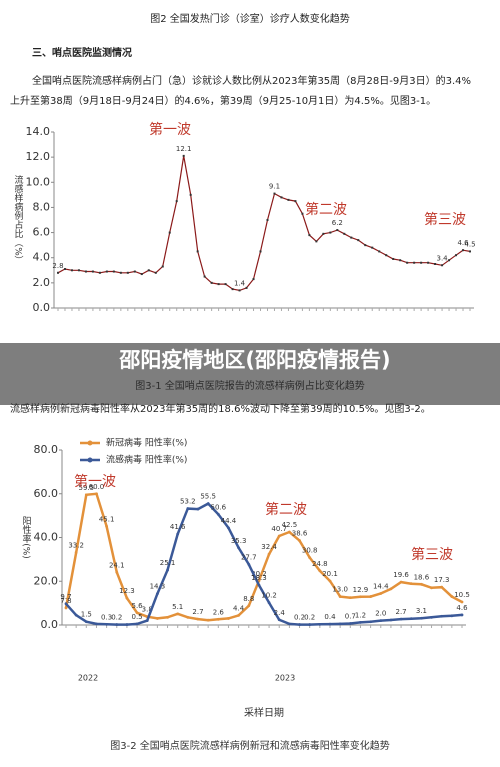 Image resolution: width=500 pixels, height=767 pixels. Describe the element at coordinates (46, 537) in the screenshot. I see `y-tick-label: 40.0` at that location.